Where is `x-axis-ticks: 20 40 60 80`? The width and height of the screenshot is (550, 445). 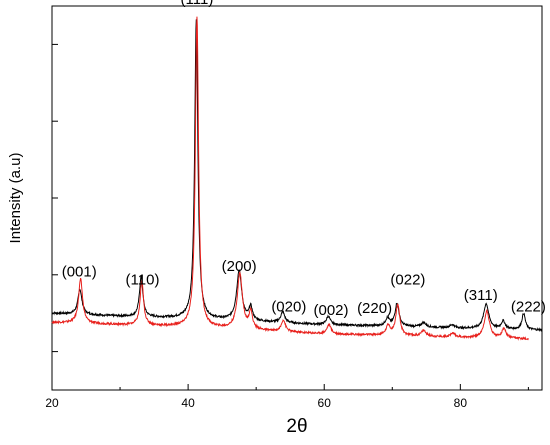
x-axis-ticks: 20 40 60 80 is located at coordinates (287, 397).